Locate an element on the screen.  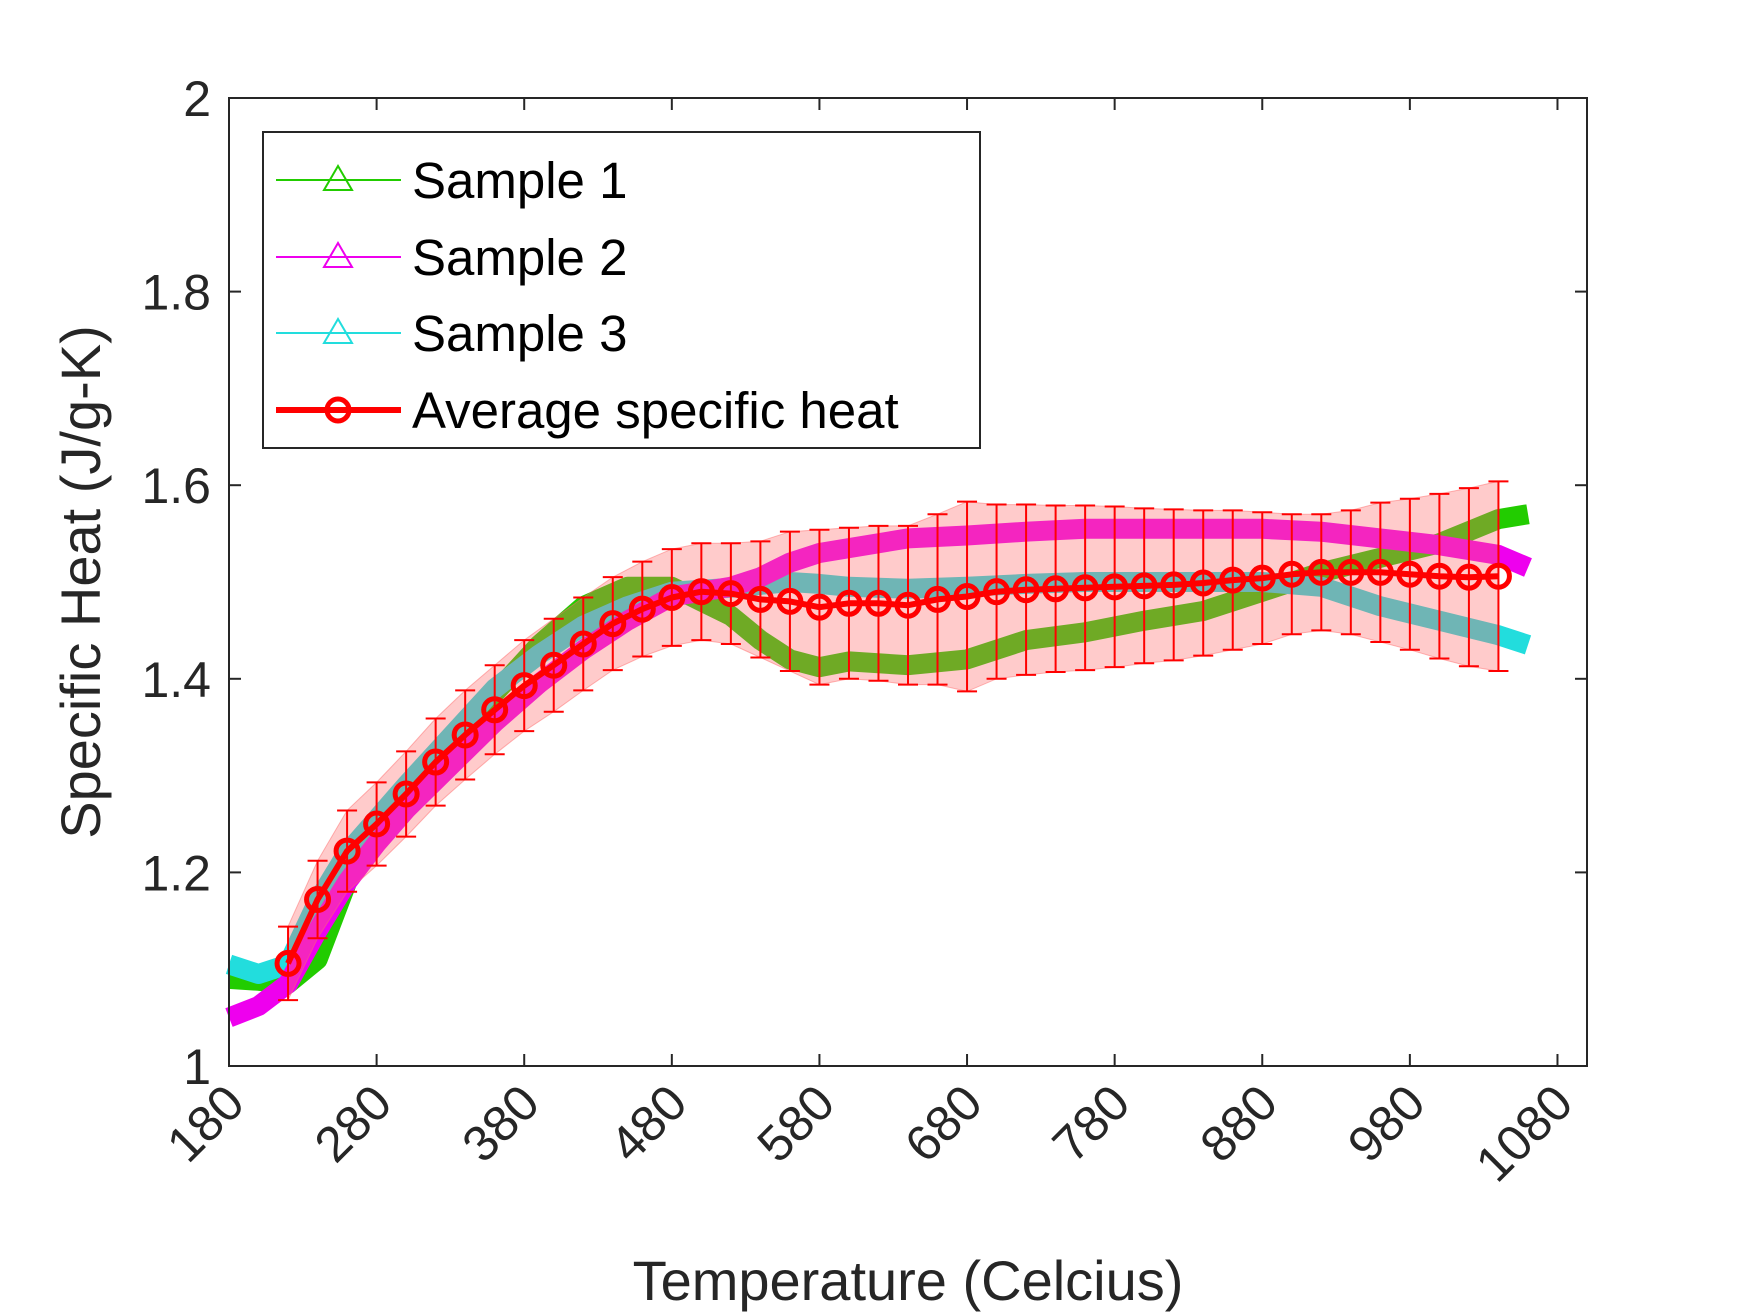
legend-entry: Sample 2 is located at coordinates (451, 257).